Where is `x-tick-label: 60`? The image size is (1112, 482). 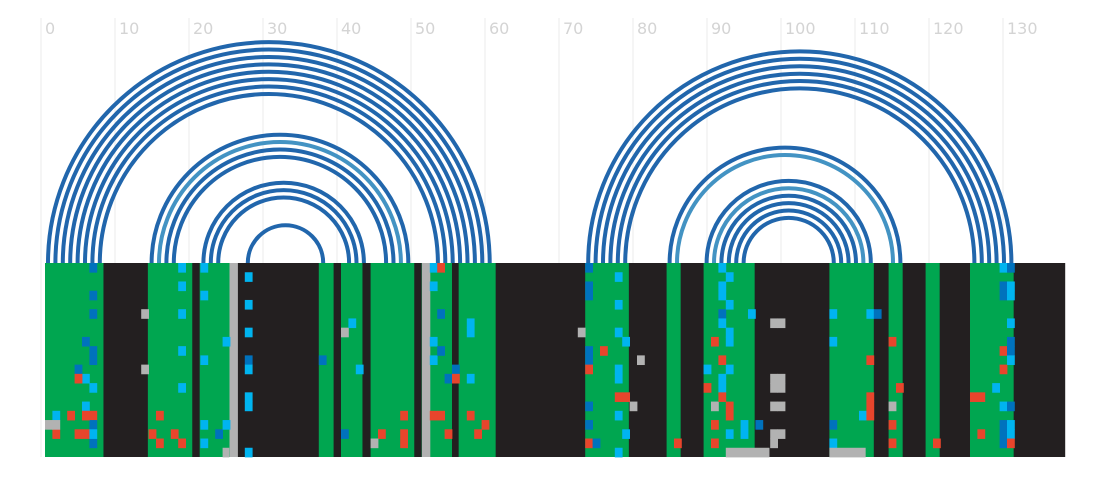
x-tick-label: 60 is located at coordinates (499, 28).